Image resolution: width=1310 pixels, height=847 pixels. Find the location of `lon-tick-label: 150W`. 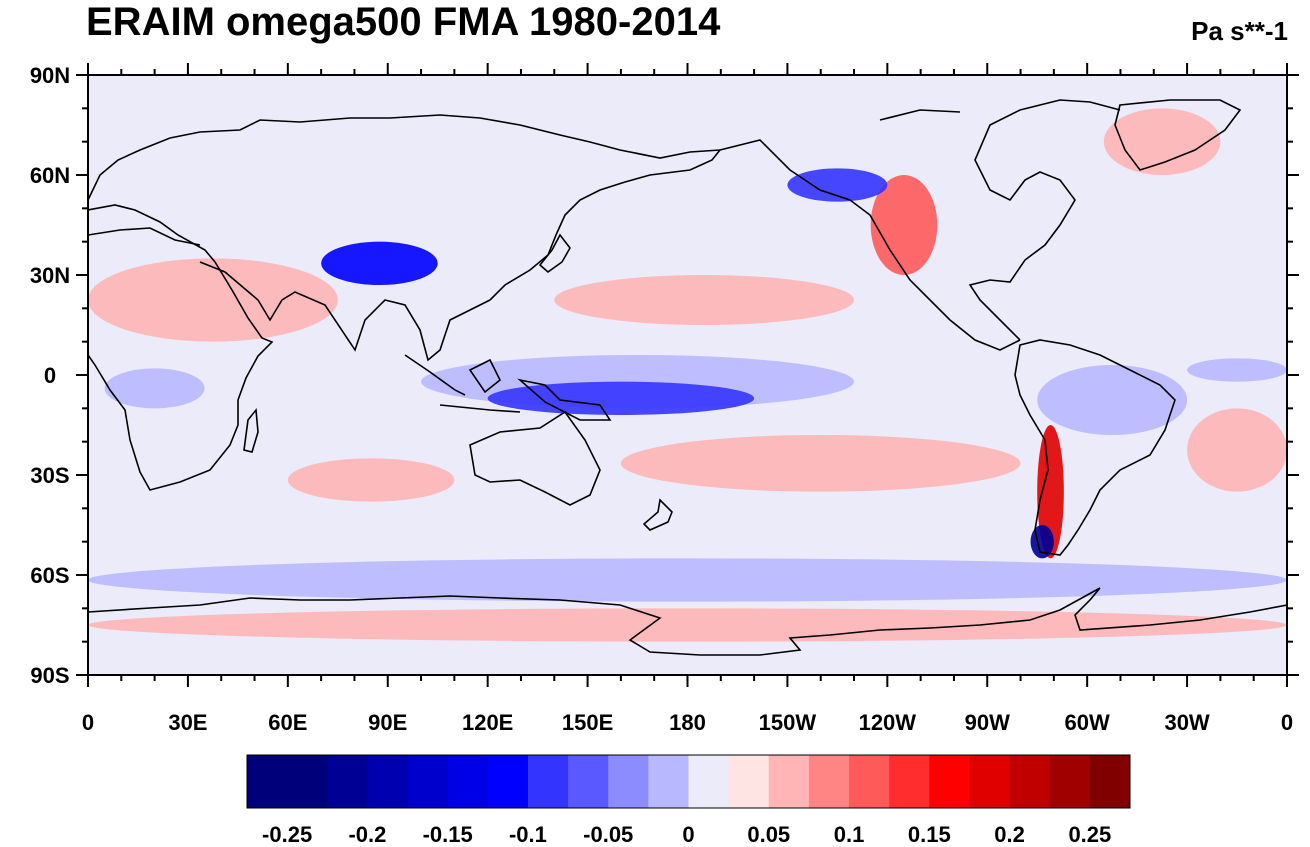

lon-tick-label: 150W is located at coordinates (788, 722).